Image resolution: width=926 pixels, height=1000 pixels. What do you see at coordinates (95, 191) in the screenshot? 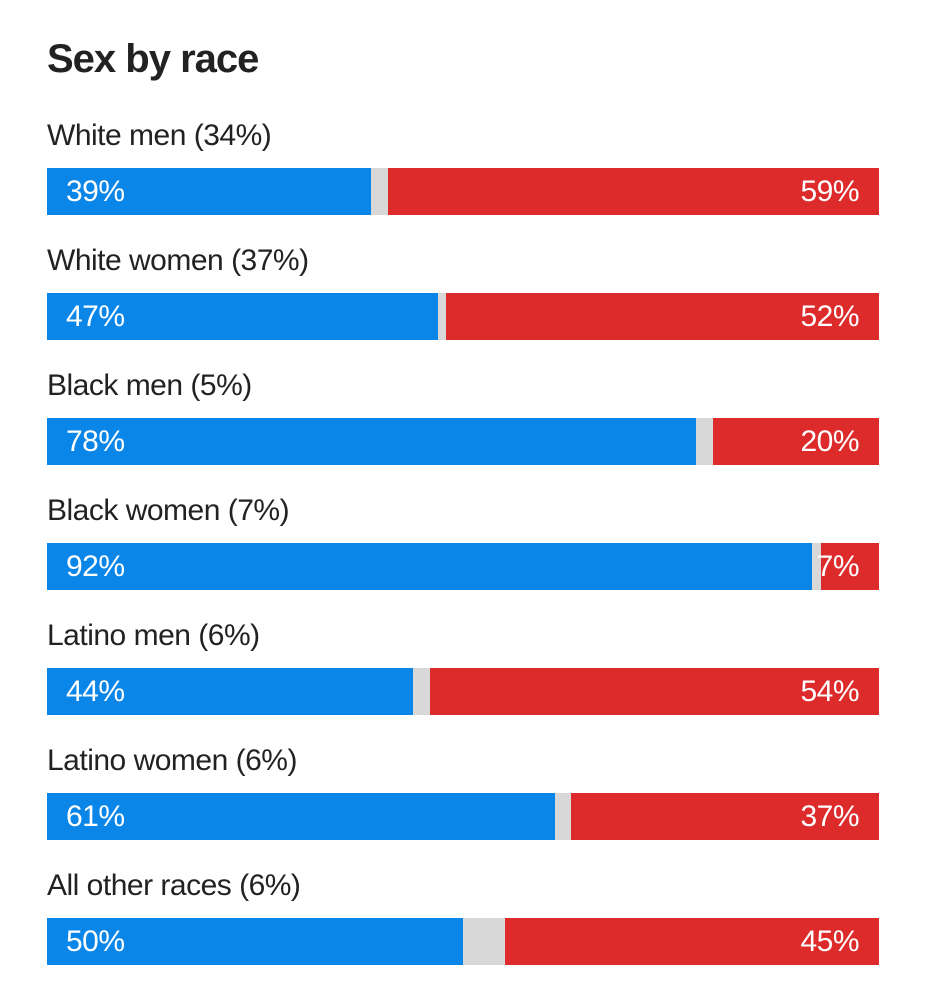
I see `dem-value-label: 39%` at bounding box center [95, 191].